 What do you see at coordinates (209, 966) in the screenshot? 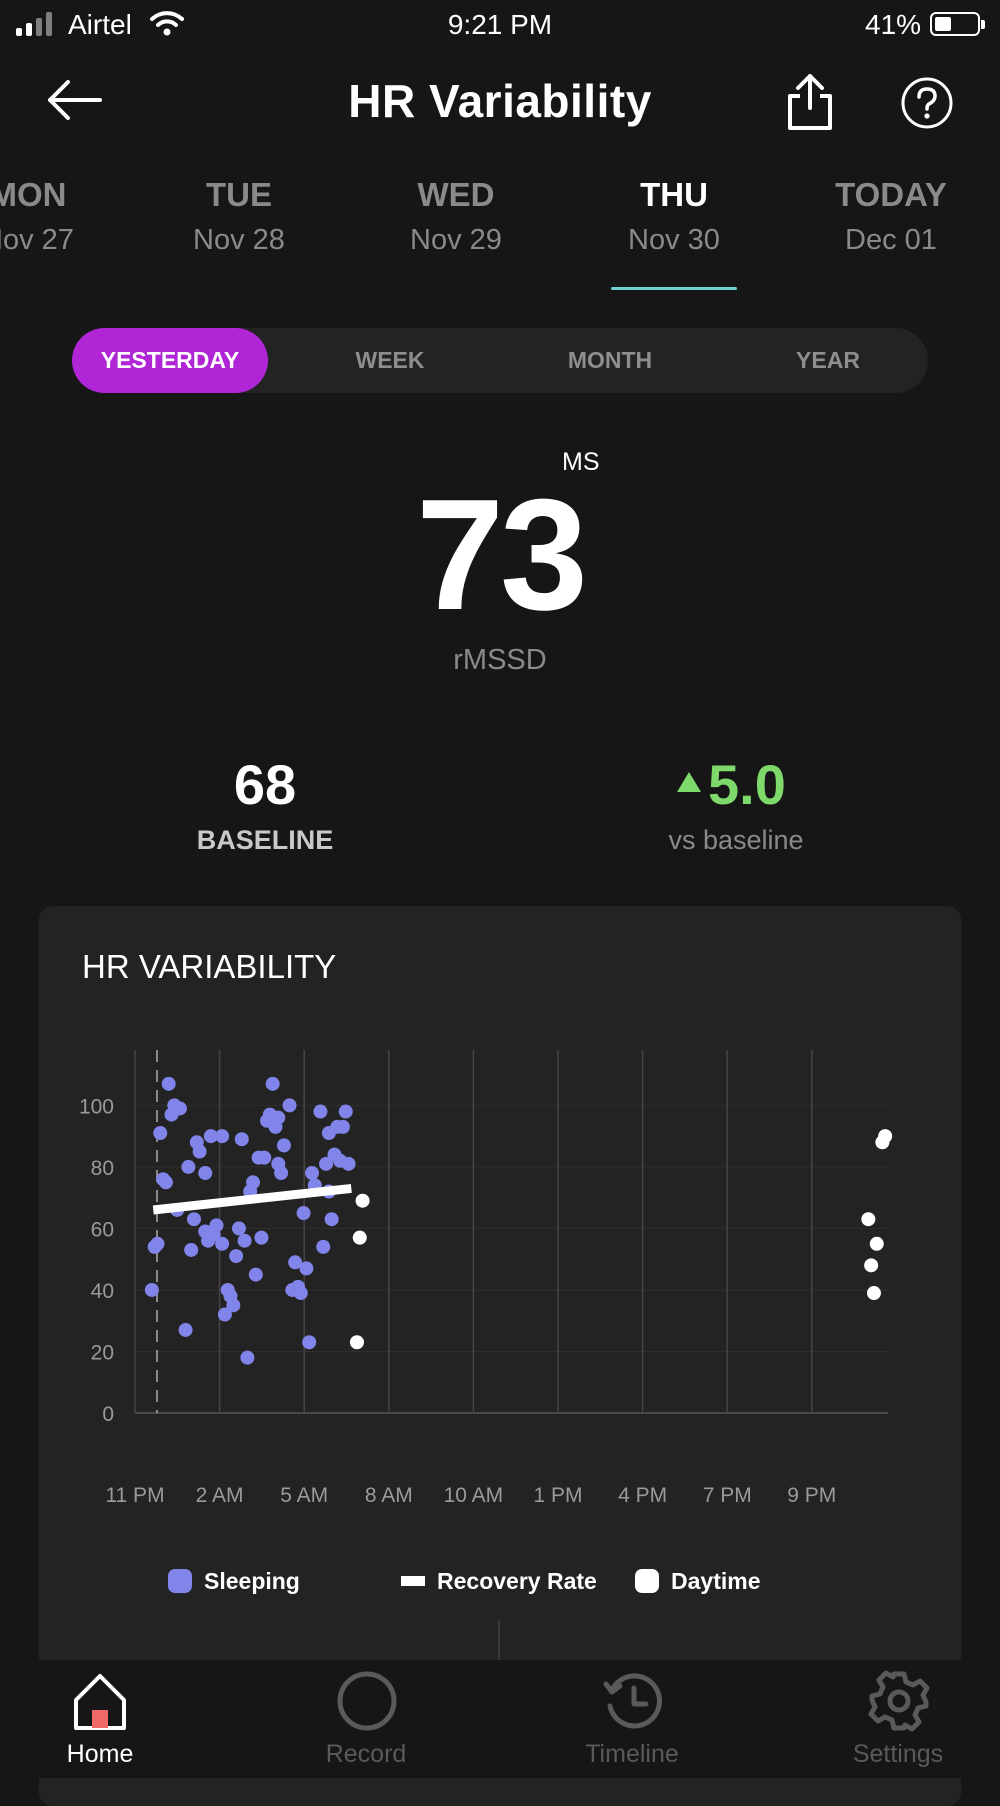
I see `chart-title: HR VARIABILITY` at bounding box center [209, 966].